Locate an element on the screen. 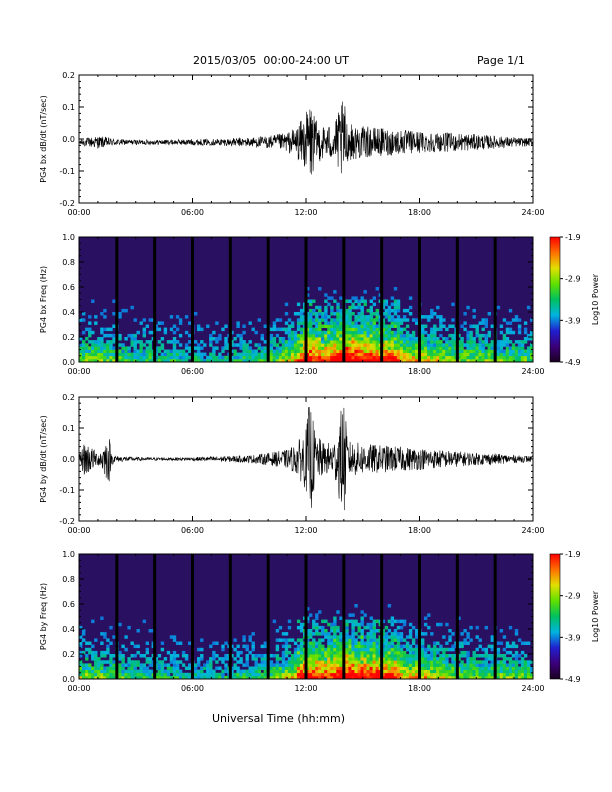 The height and width of the screenshot is (792, 612). y-tick-label: -0.2 is located at coordinates (67, 203).